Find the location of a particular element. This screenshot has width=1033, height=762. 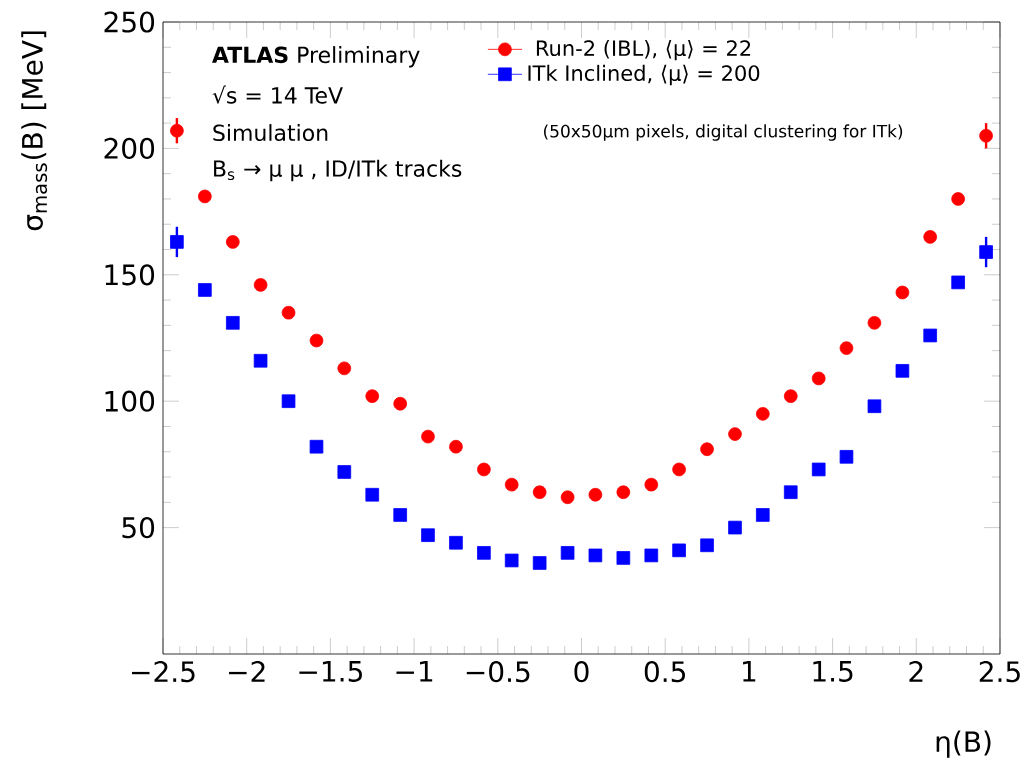

x-tick-label: −2.5 is located at coordinates (163, 672).